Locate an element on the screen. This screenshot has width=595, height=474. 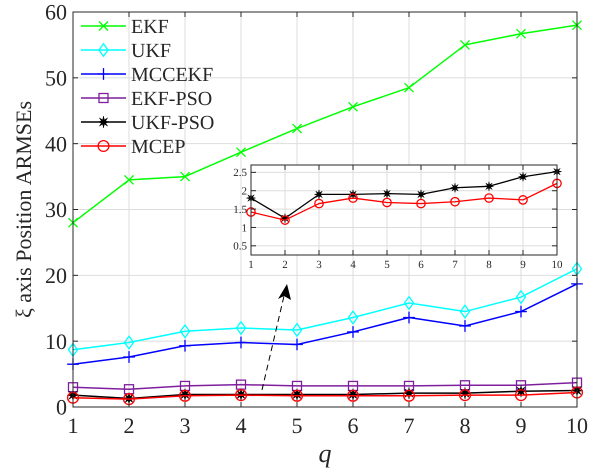
y-tick-label: 20 is located at coordinates (56, 275).